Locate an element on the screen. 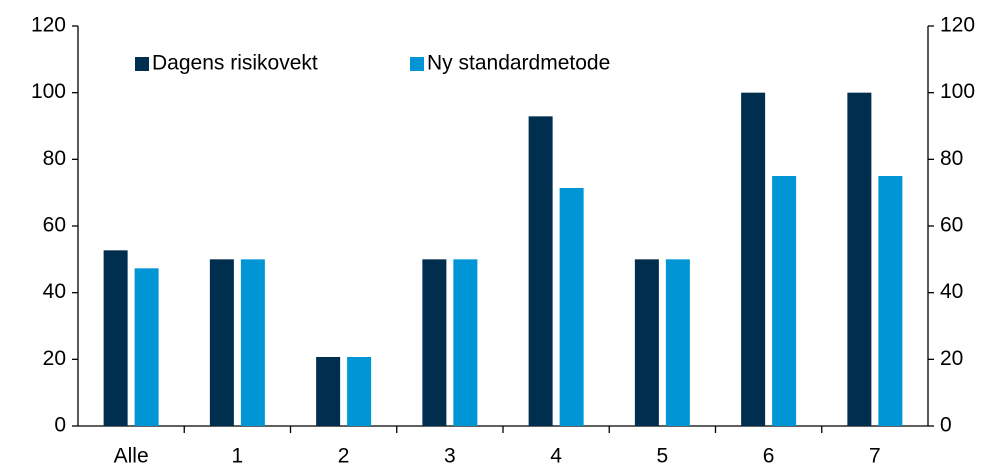 Image resolution: width=998 pixels, height=466 pixels. x-tick-label: 3 is located at coordinates (450, 455).